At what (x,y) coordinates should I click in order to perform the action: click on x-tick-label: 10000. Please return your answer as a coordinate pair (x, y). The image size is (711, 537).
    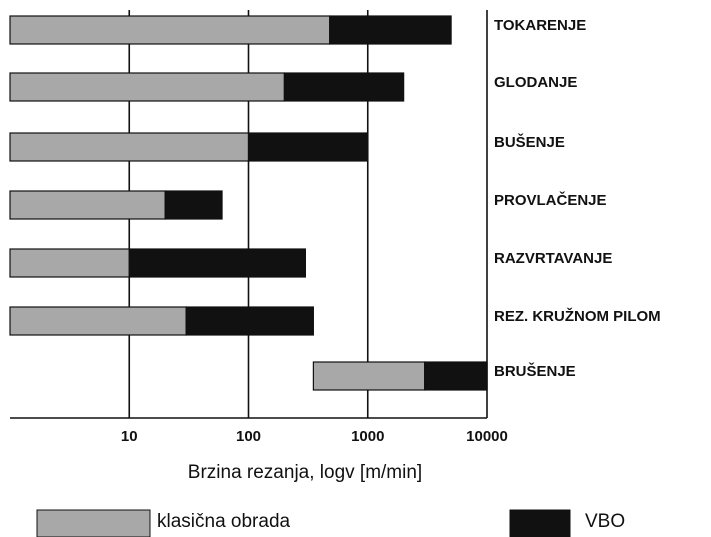
    Looking at the image, I should click on (487, 436).